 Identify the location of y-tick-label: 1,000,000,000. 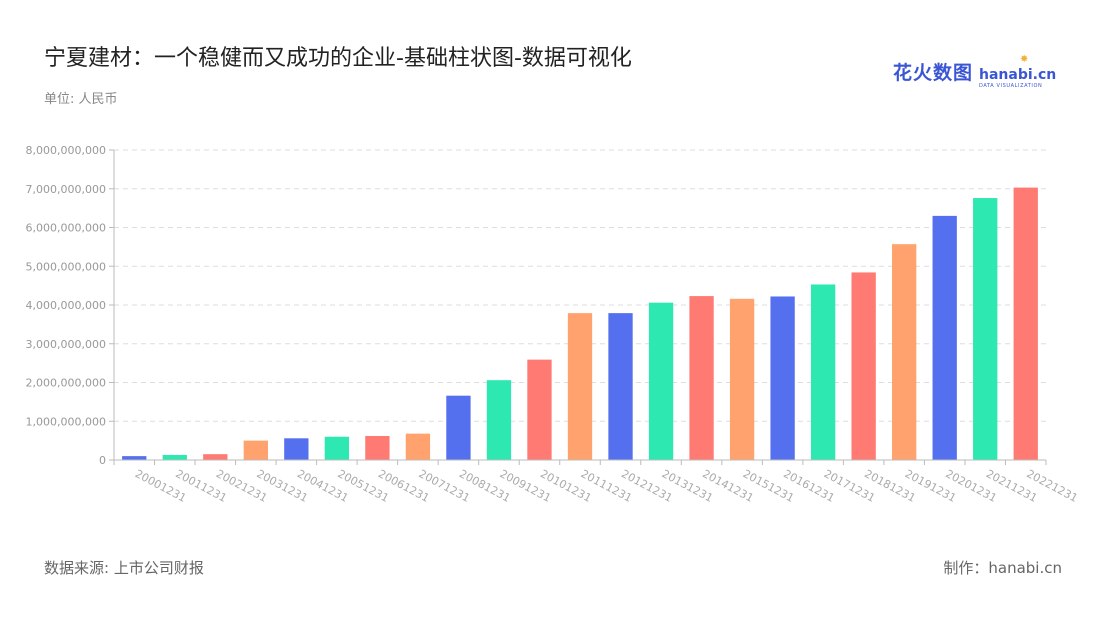
(66, 421).